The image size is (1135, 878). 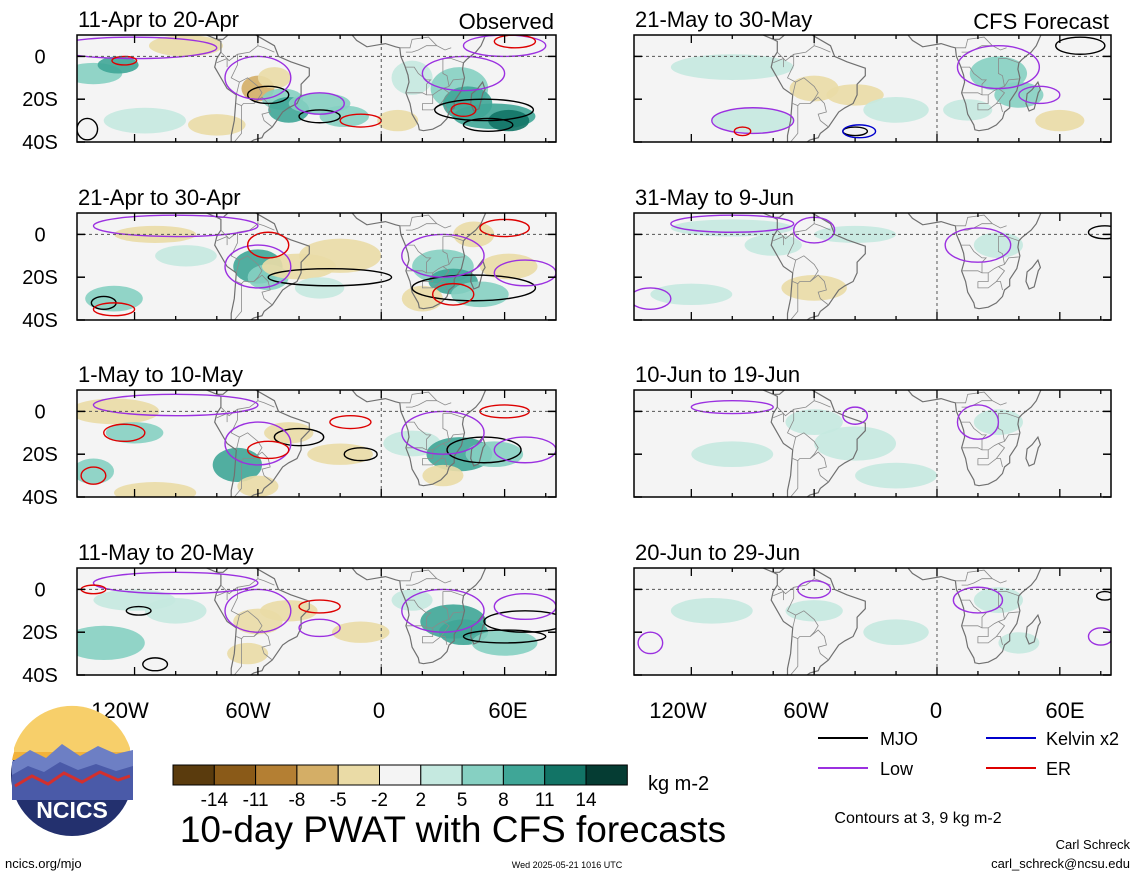 What do you see at coordinates (462, 800) in the screenshot?
I see `colorbar-label: 5` at bounding box center [462, 800].